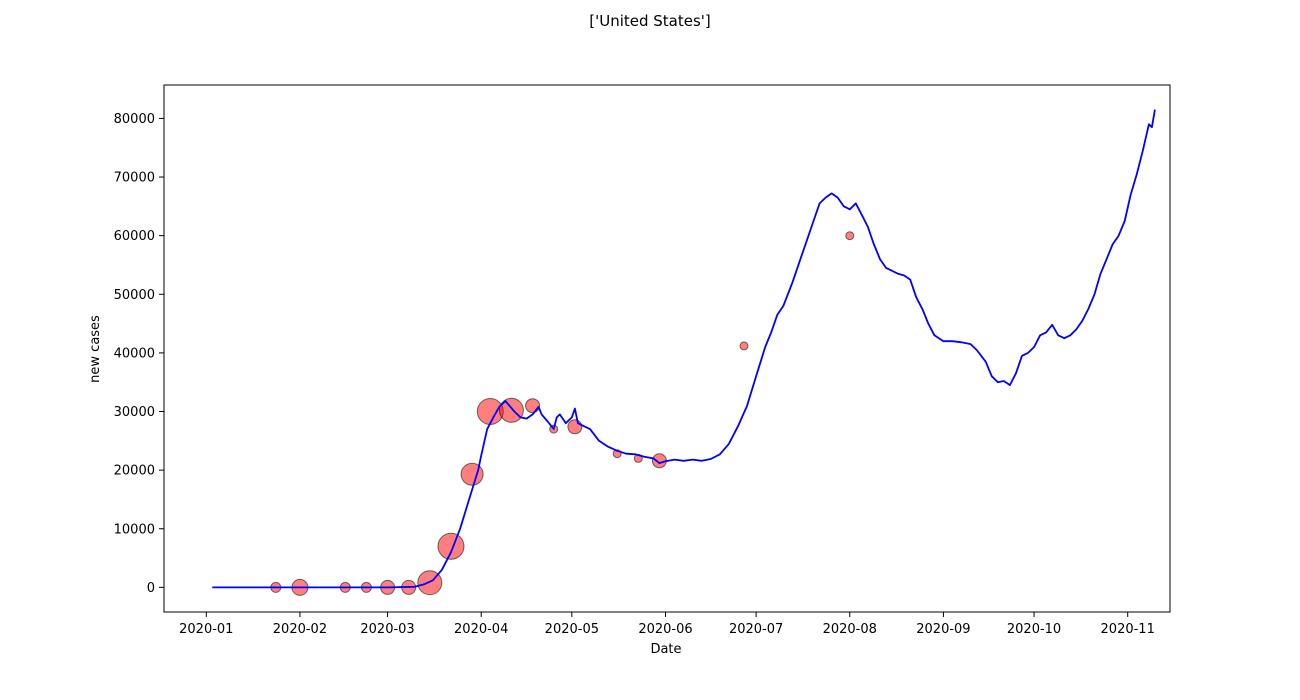  Describe the element at coordinates (481, 629) in the screenshot. I see `x-tick-label: 2020-04` at that location.